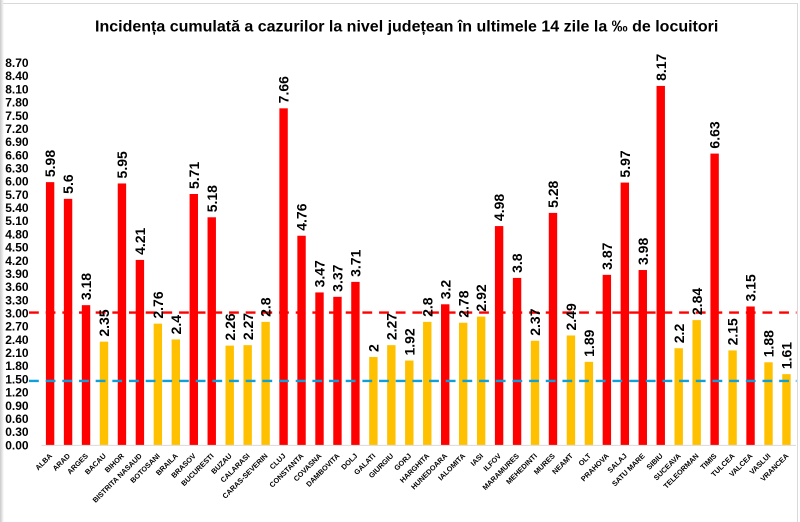 This screenshot has width=800, height=522. Describe the element at coordinates (17, 314) in the screenshot. I see `svg-text: 3.00` at that location.